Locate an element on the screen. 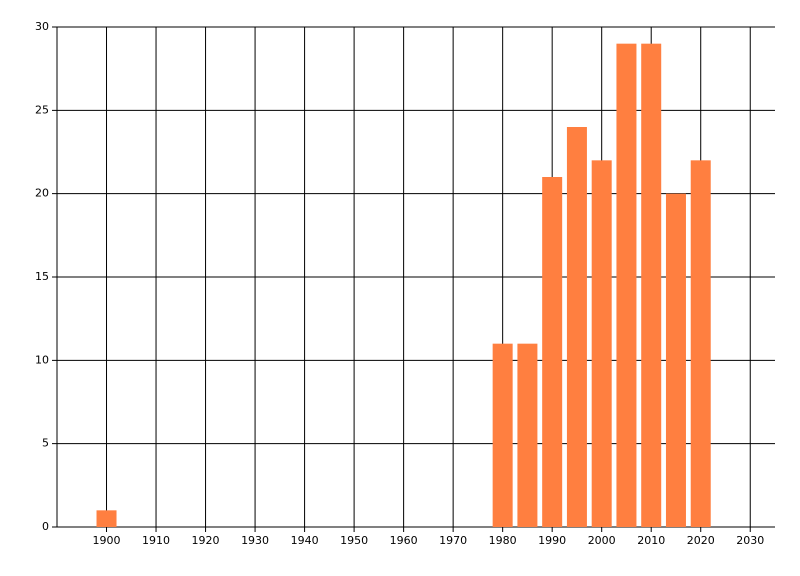  x-tick-label: 2010 is located at coordinates (651, 540).